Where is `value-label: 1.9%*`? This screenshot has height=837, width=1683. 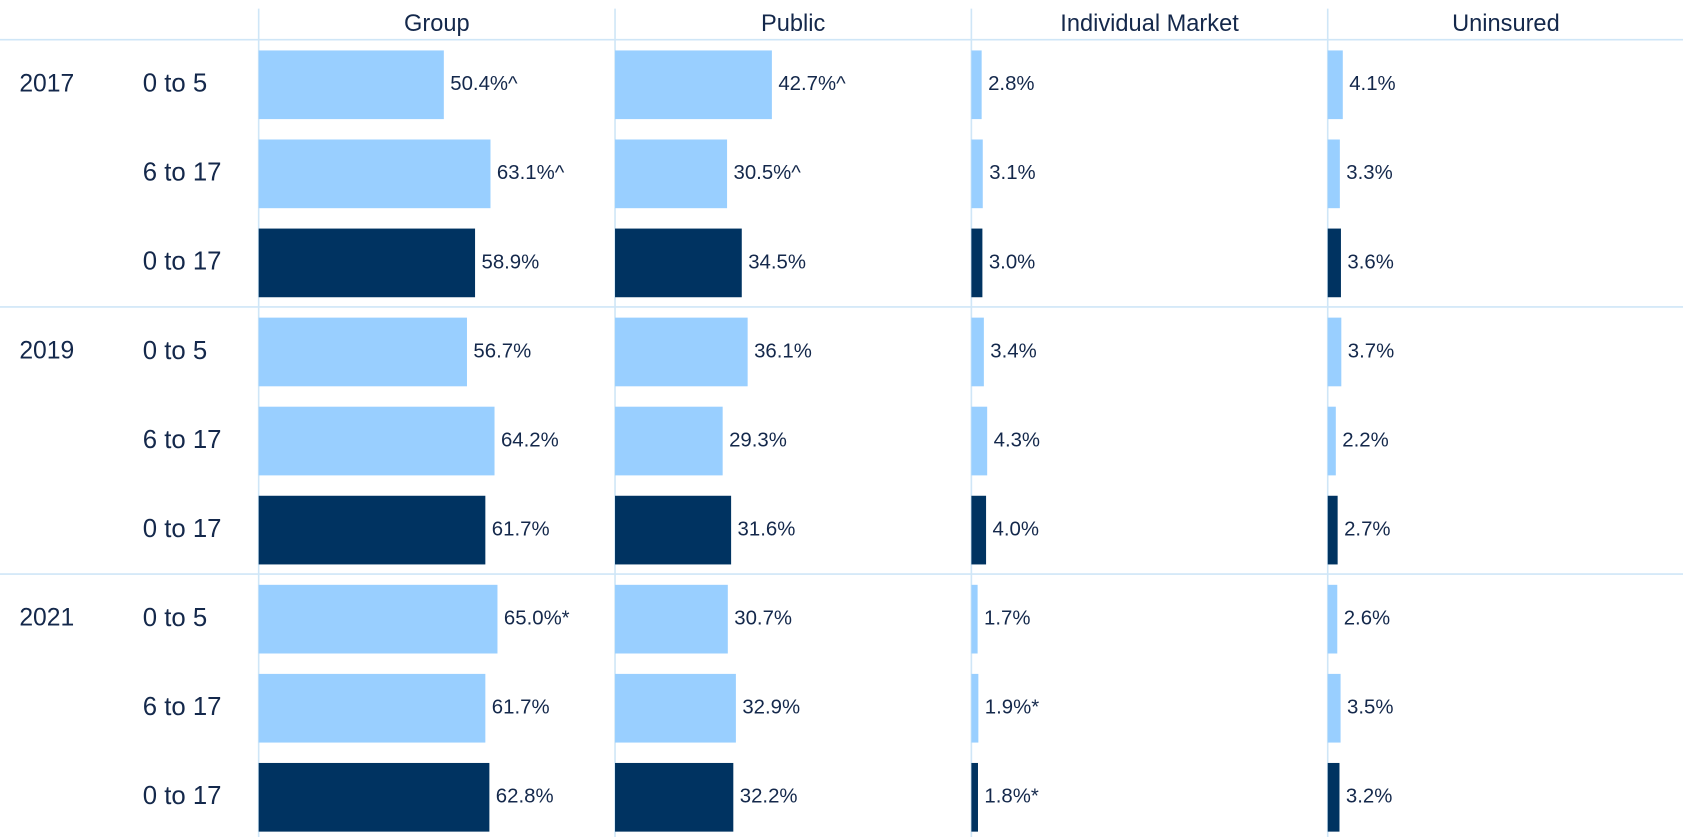 value-label: 1.9%* is located at coordinates (1012, 708).